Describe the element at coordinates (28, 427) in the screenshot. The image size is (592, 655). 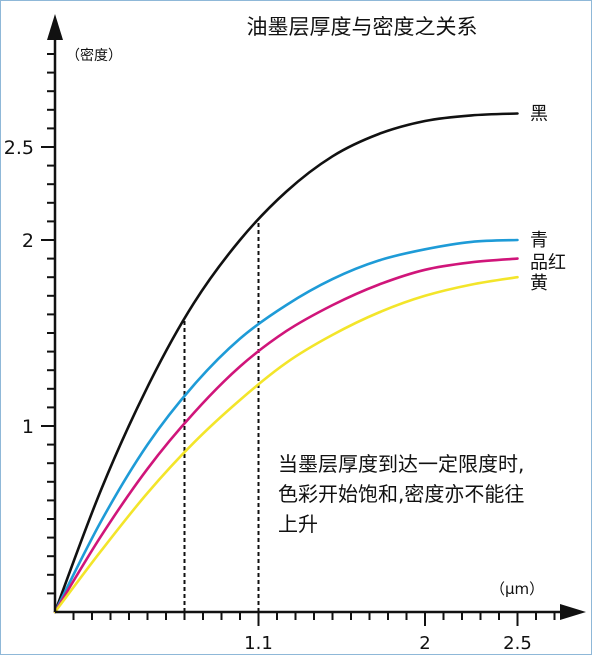
I see `y-tick-label: 1` at that location.